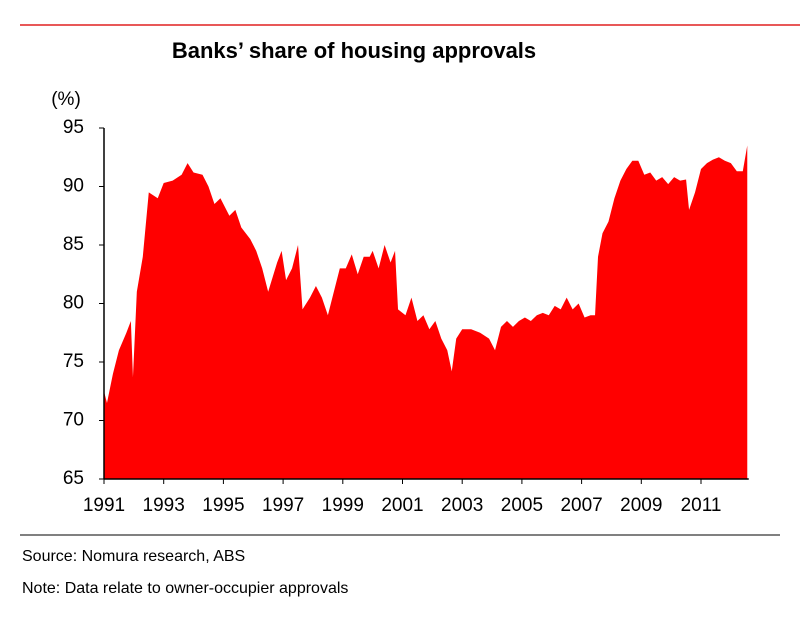 The height and width of the screenshot is (628, 800). What do you see at coordinates (581, 505) in the screenshot?
I see `x-tick-label: 2007` at bounding box center [581, 505].